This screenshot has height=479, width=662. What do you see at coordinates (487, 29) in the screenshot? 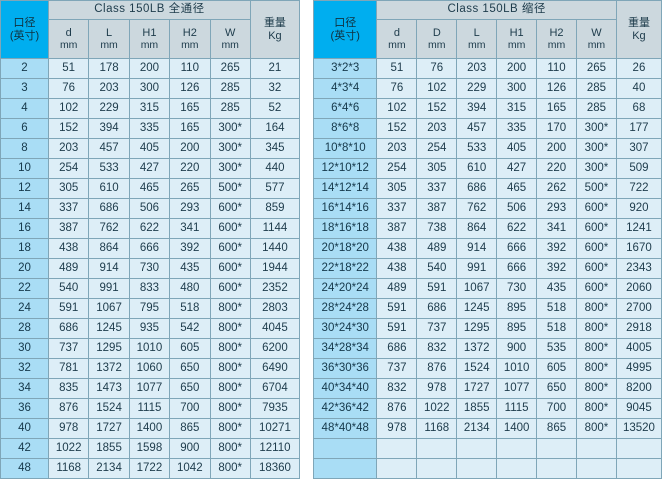
I see `table-head-reduced-bore: 口径 (英寸) Class 150LB 缩径 重量 Kg d mm D mm` at bounding box center [487, 29].